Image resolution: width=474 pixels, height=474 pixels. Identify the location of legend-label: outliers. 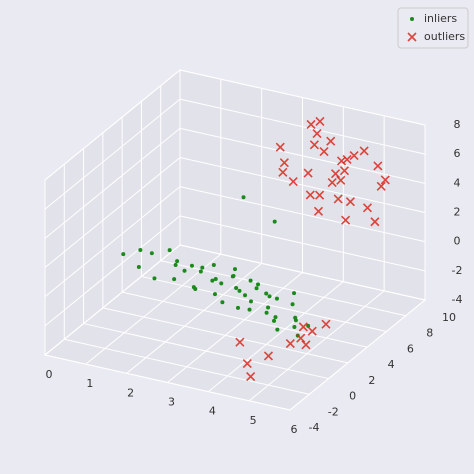
(444, 36).